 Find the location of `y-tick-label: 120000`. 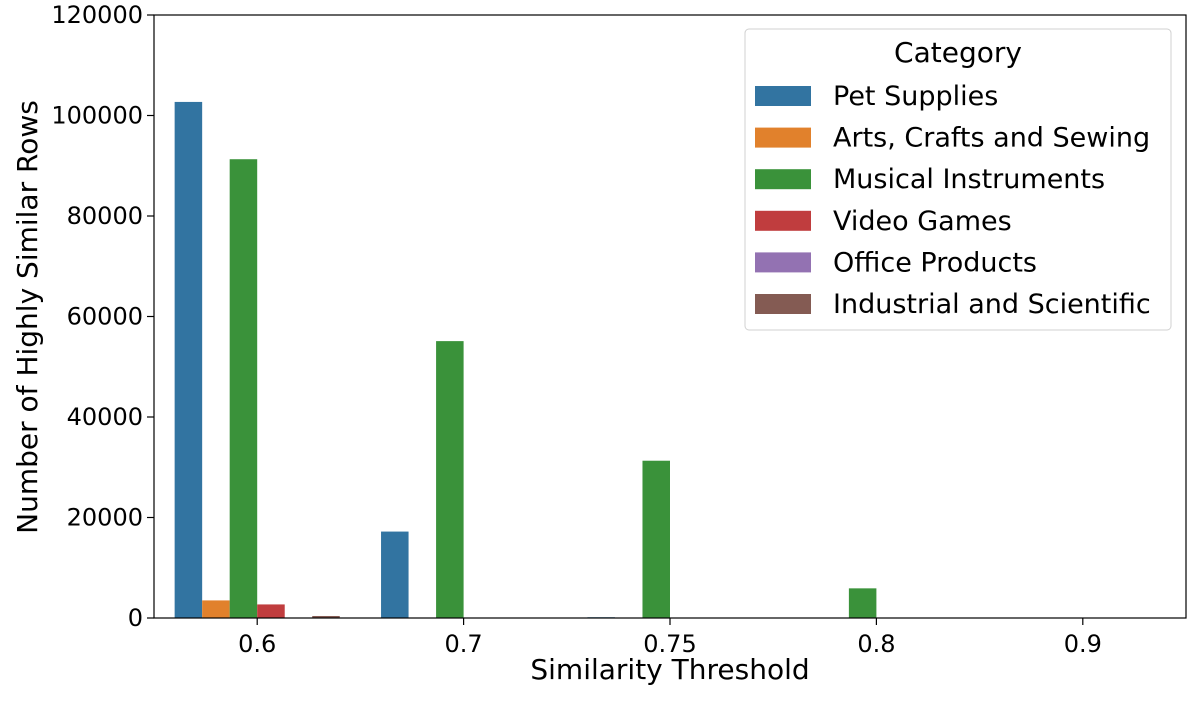

y-tick-label: 120000 is located at coordinates (97, 15).